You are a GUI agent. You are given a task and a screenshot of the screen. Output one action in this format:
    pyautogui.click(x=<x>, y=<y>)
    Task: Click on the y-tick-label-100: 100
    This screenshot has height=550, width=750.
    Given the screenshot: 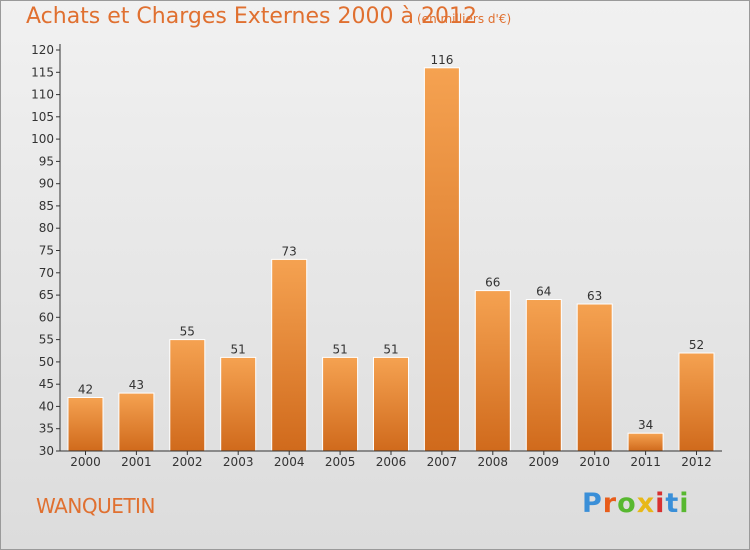 What is the action you would take?
    pyautogui.click(x=42, y=139)
    